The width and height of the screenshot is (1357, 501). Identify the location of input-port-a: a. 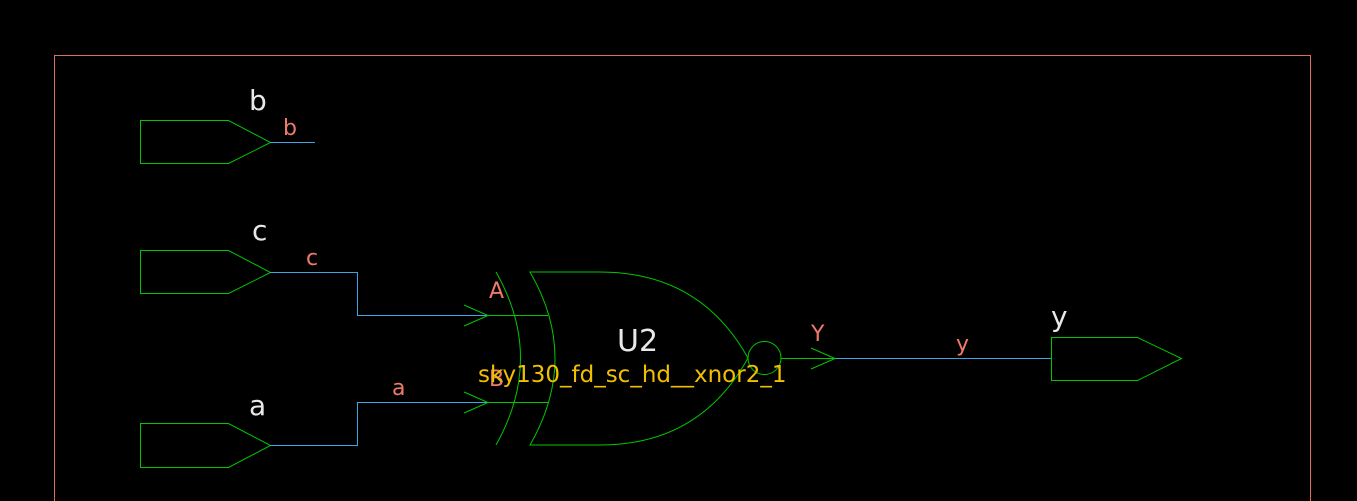
(206, 428).